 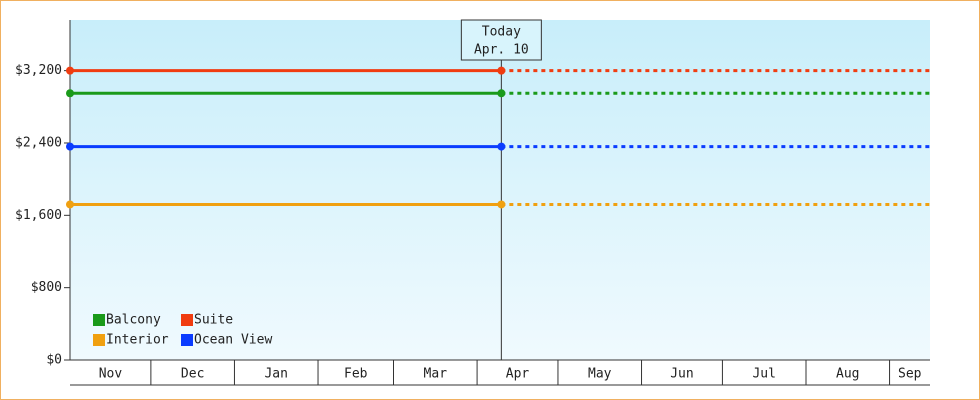 I want to click on x-tick-label: Dec, so click(x=192, y=374).